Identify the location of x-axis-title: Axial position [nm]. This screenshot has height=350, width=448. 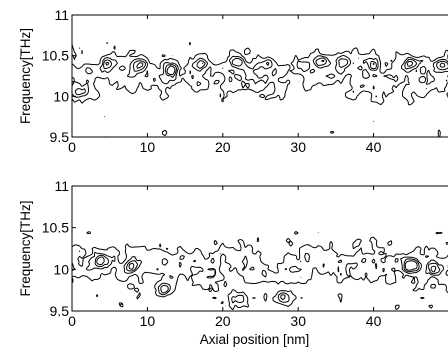
(255, 339).